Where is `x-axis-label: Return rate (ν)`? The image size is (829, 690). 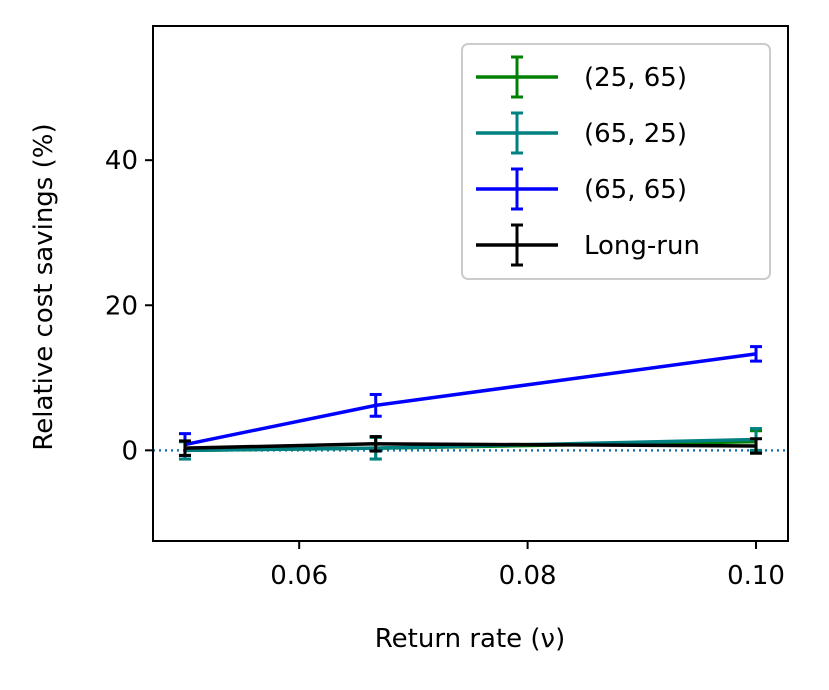
x-axis-label: Return rate (ν) is located at coordinates (470, 639).